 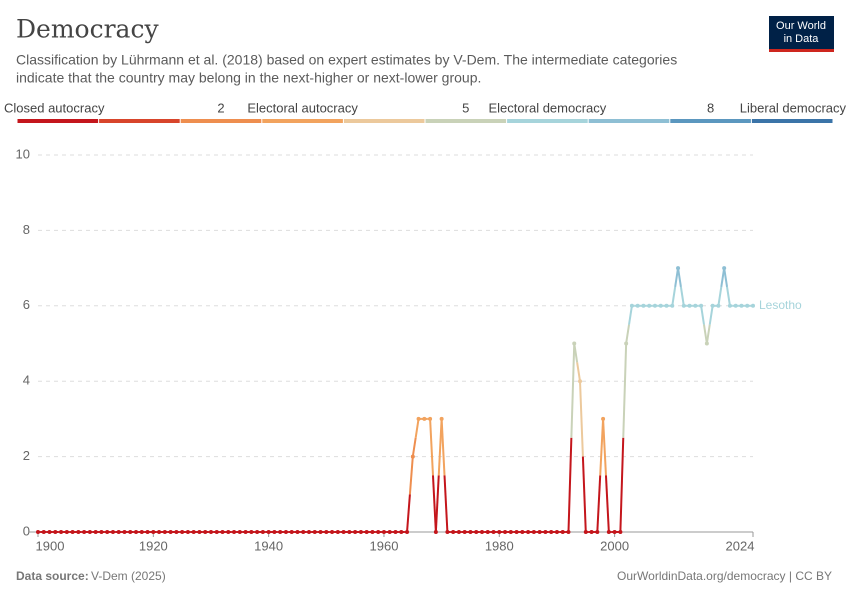 I want to click on y-tick-label: 2, so click(x=26, y=455).